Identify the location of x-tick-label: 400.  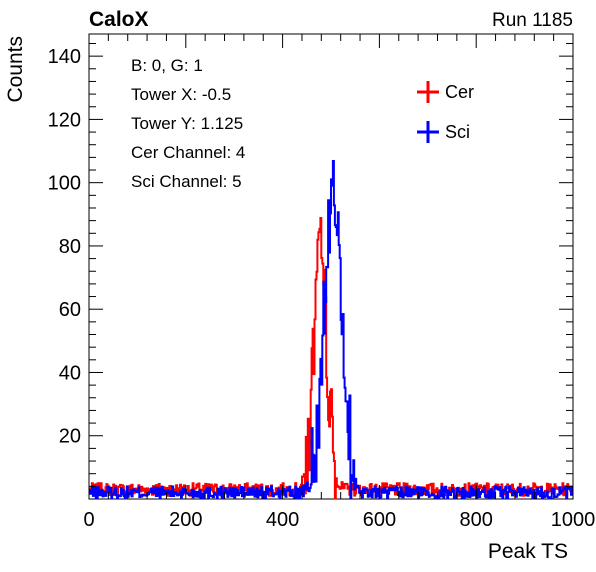
(282, 520).